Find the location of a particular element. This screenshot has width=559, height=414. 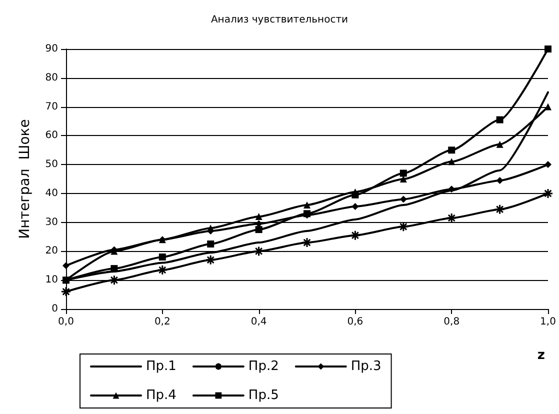

legend-label: Пр.4 is located at coordinates (161, 395).